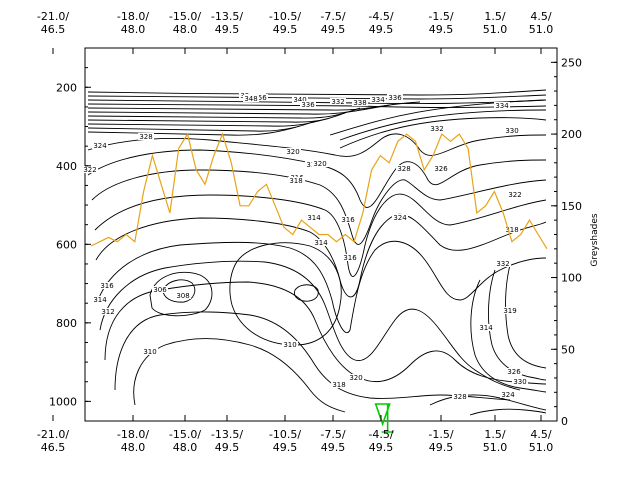  I want to click on contour-label: 348, so click(250, 99).